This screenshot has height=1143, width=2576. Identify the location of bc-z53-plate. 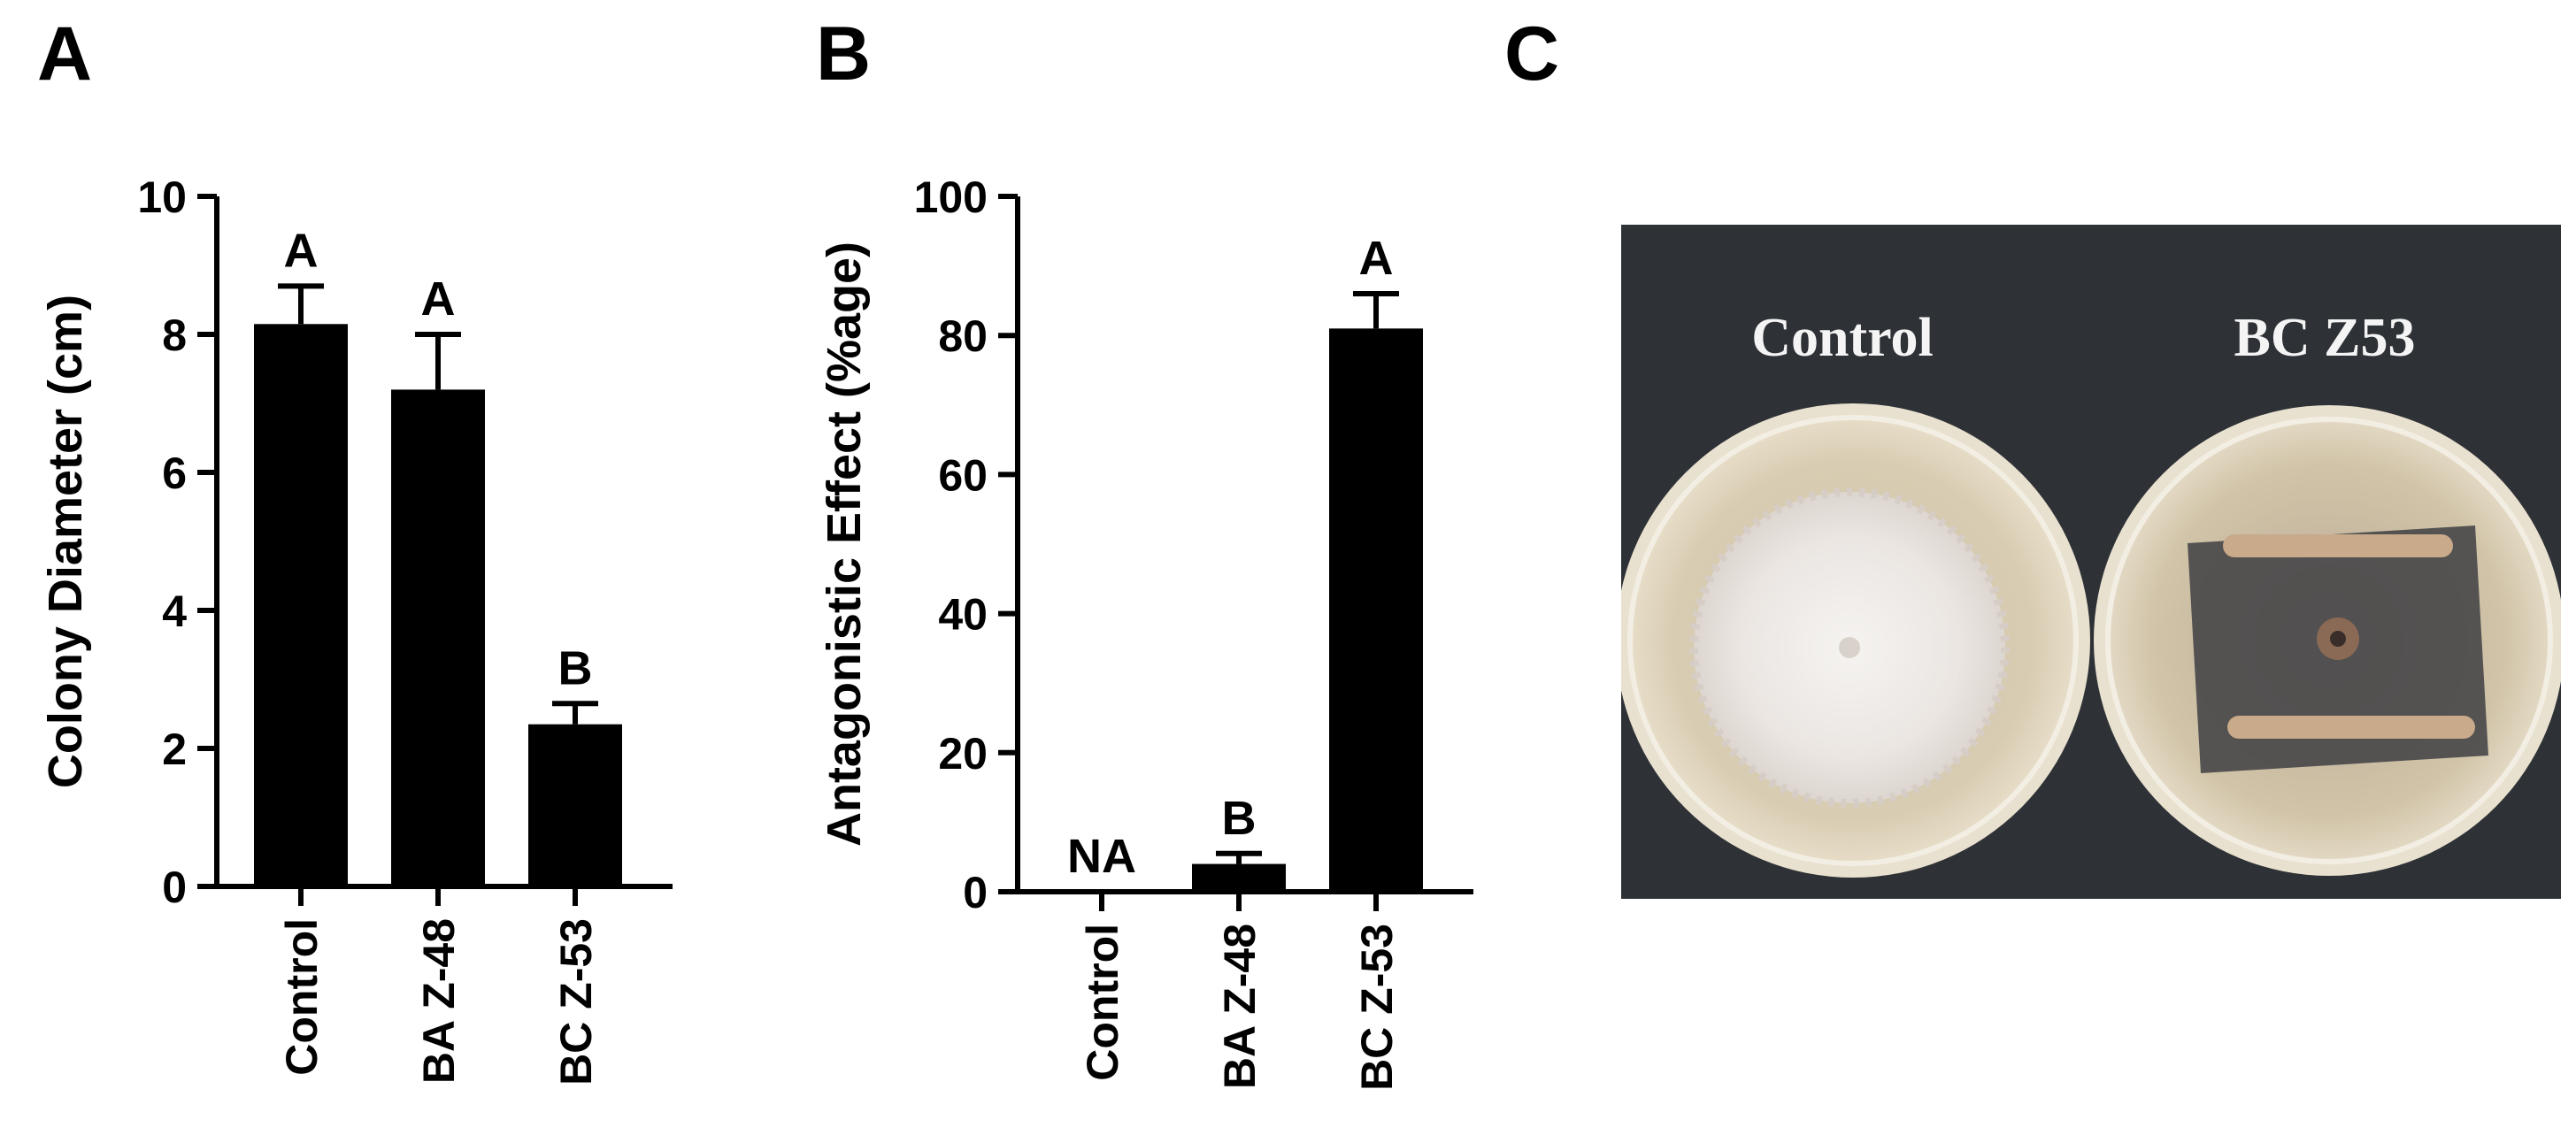
(2327, 640).